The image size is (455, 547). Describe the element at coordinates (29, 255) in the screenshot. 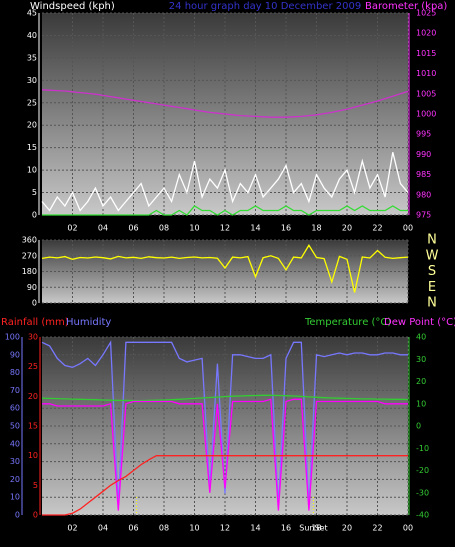

I see `y-tick-label: 270` at that location.